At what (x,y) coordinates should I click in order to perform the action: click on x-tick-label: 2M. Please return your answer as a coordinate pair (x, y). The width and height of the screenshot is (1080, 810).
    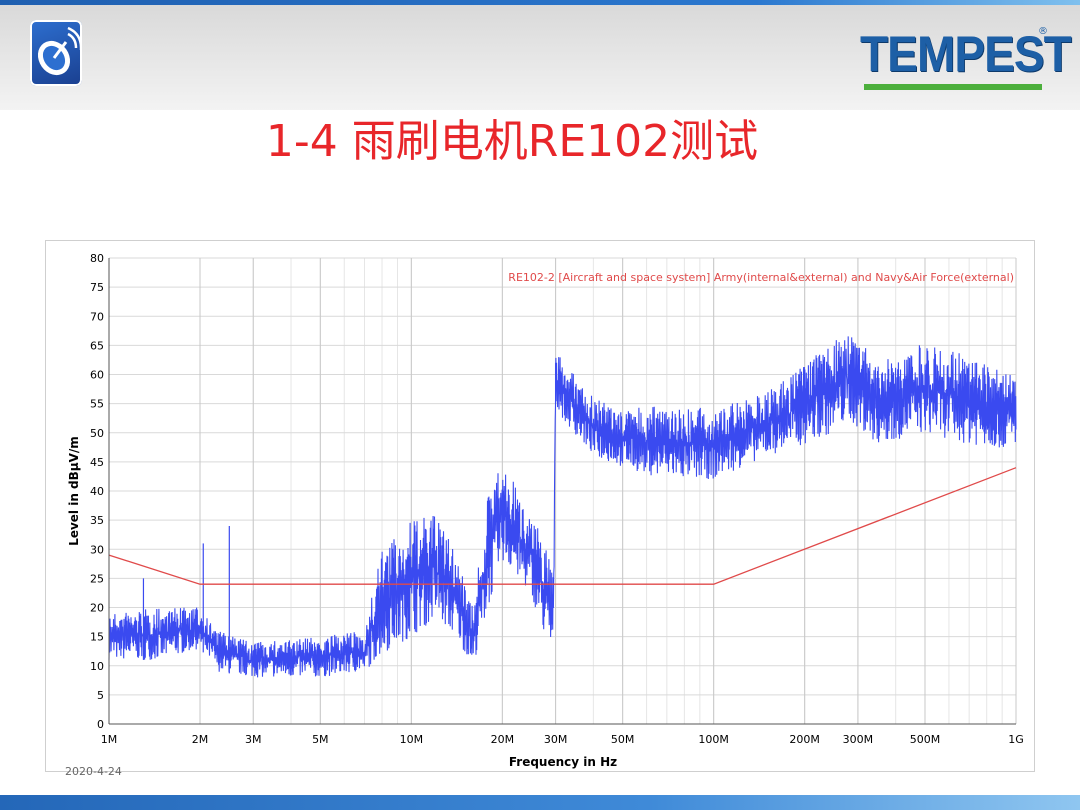
    Looking at the image, I should click on (200, 739).